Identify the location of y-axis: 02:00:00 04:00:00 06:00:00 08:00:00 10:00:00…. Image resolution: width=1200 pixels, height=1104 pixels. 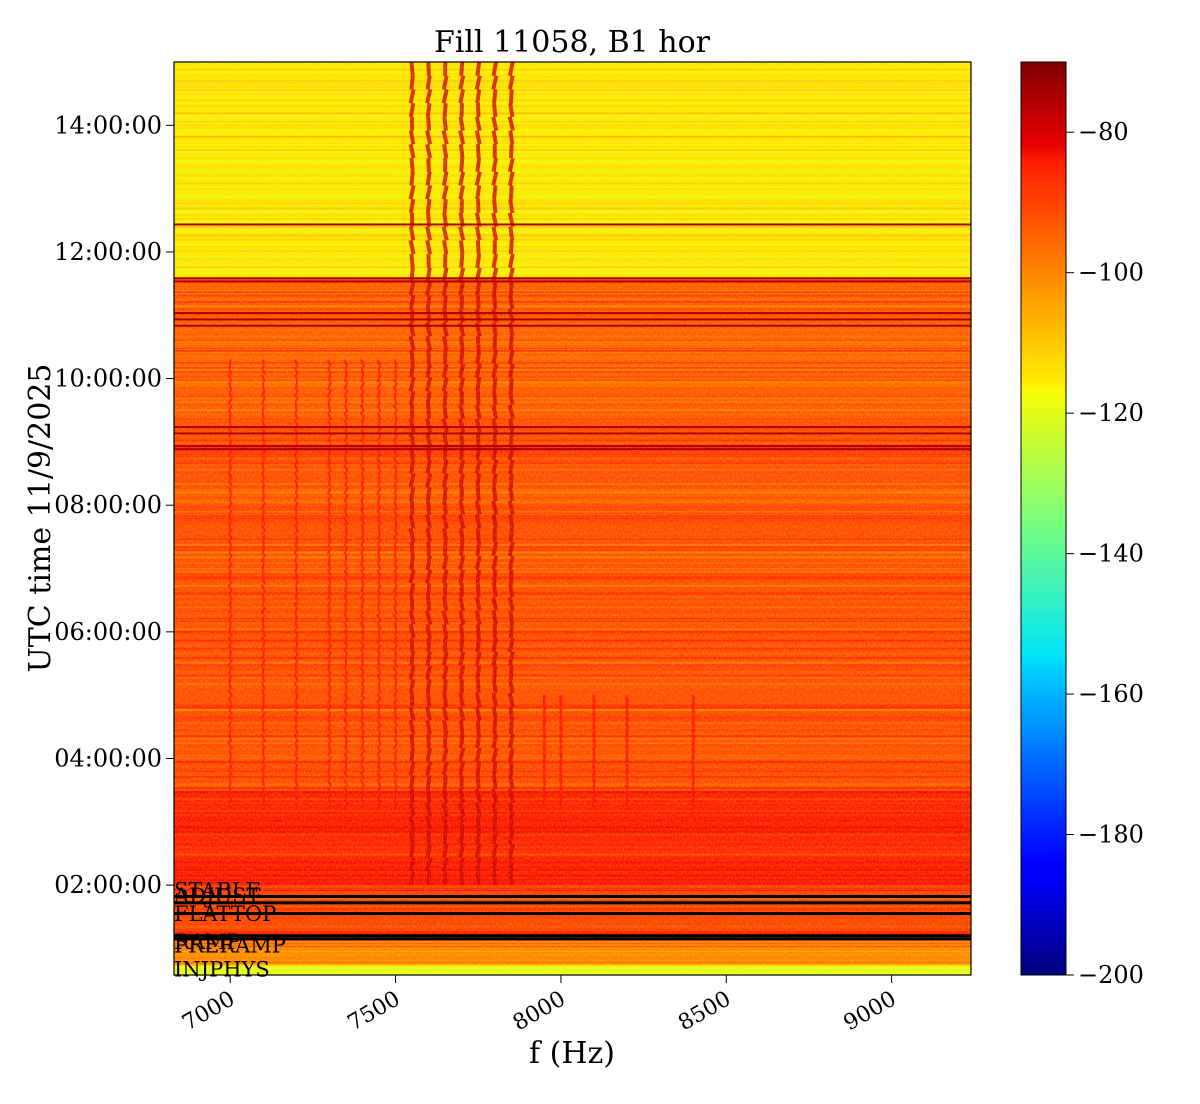
(114, 505).